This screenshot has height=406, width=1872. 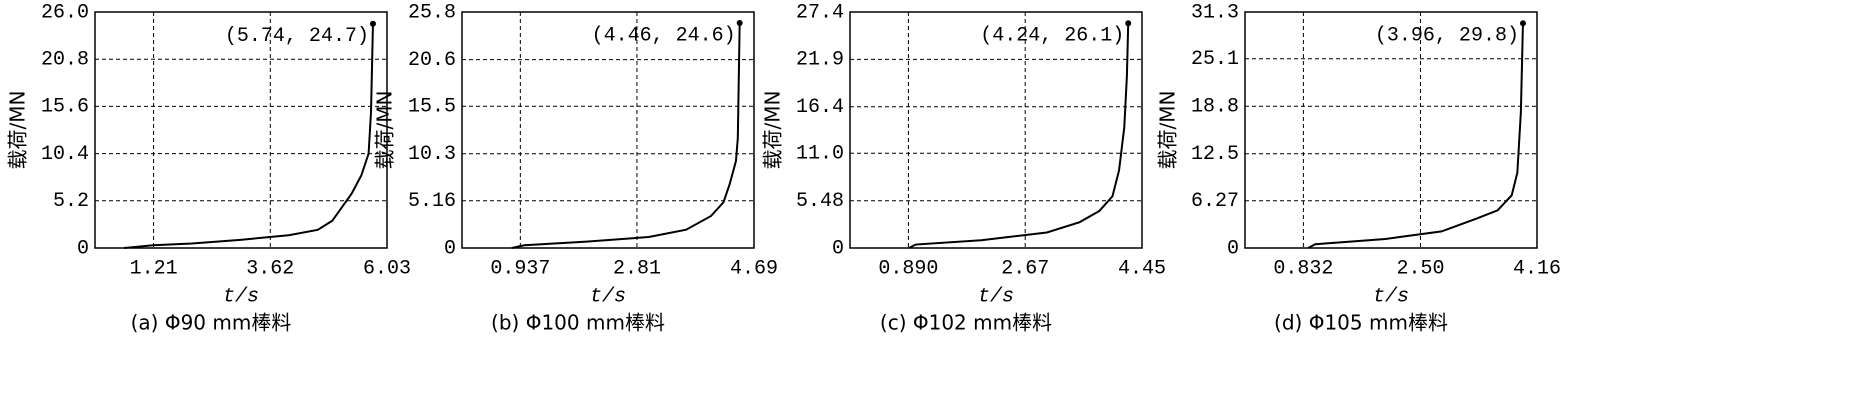 What do you see at coordinates (387, 268) in the screenshot?
I see `x-tick-label: 6.03` at bounding box center [387, 268].